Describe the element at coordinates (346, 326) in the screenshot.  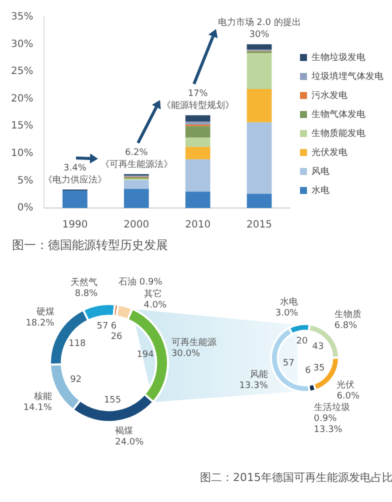
I see `data-label: 6.8%` at that location.